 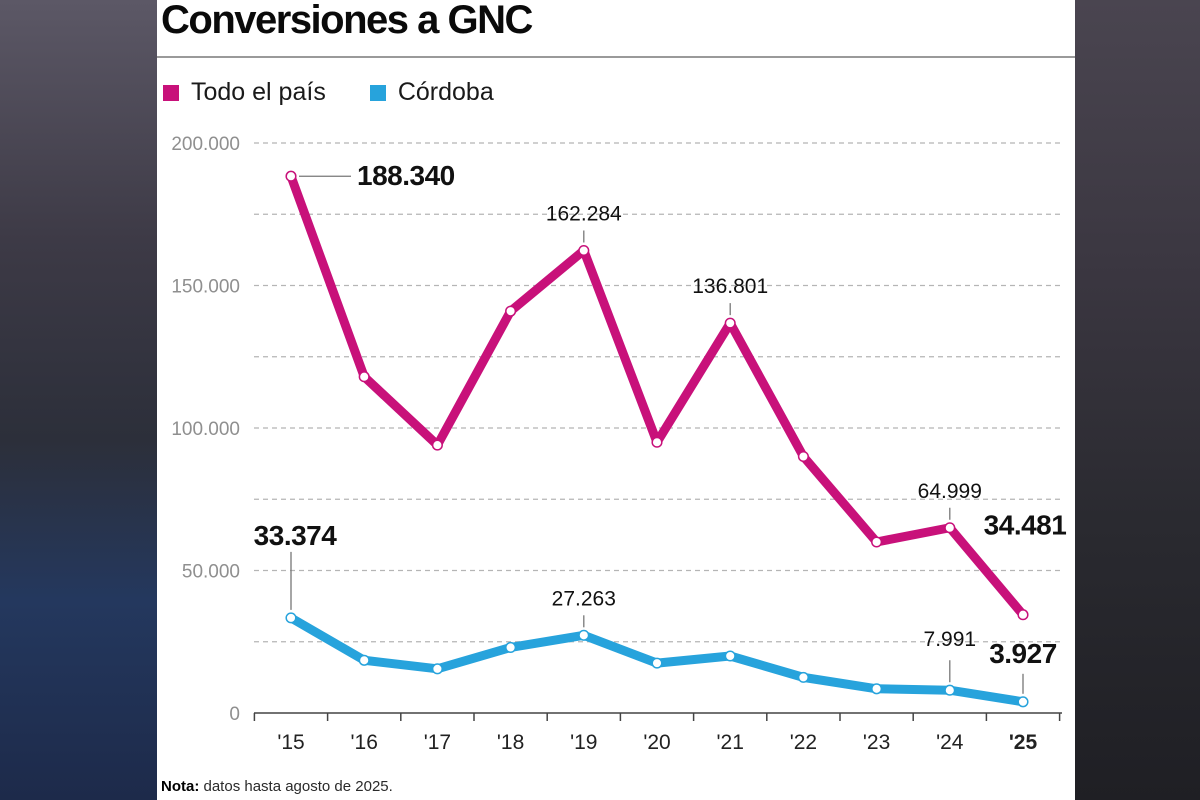 What do you see at coordinates (583, 742) in the screenshot?
I see `x-tick-label: '19` at bounding box center [583, 742].